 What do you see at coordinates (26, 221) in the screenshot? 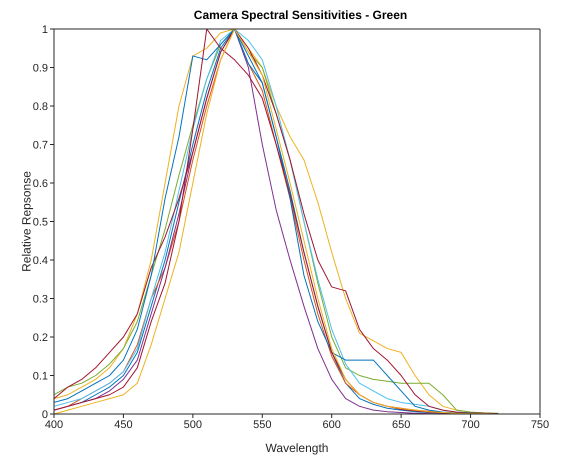
I see `y-axis-title: Relative Repsonse` at bounding box center [26, 221].